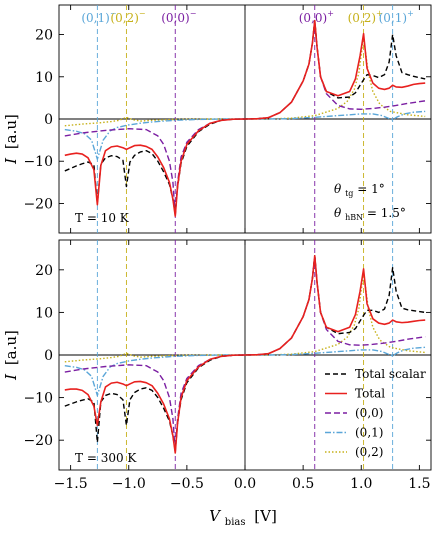 Image resolution: width=436 pixels, height=535 pixels. Describe the element at coordinates (370, 394) in the screenshot. I see `legend-label: Total` at that location.